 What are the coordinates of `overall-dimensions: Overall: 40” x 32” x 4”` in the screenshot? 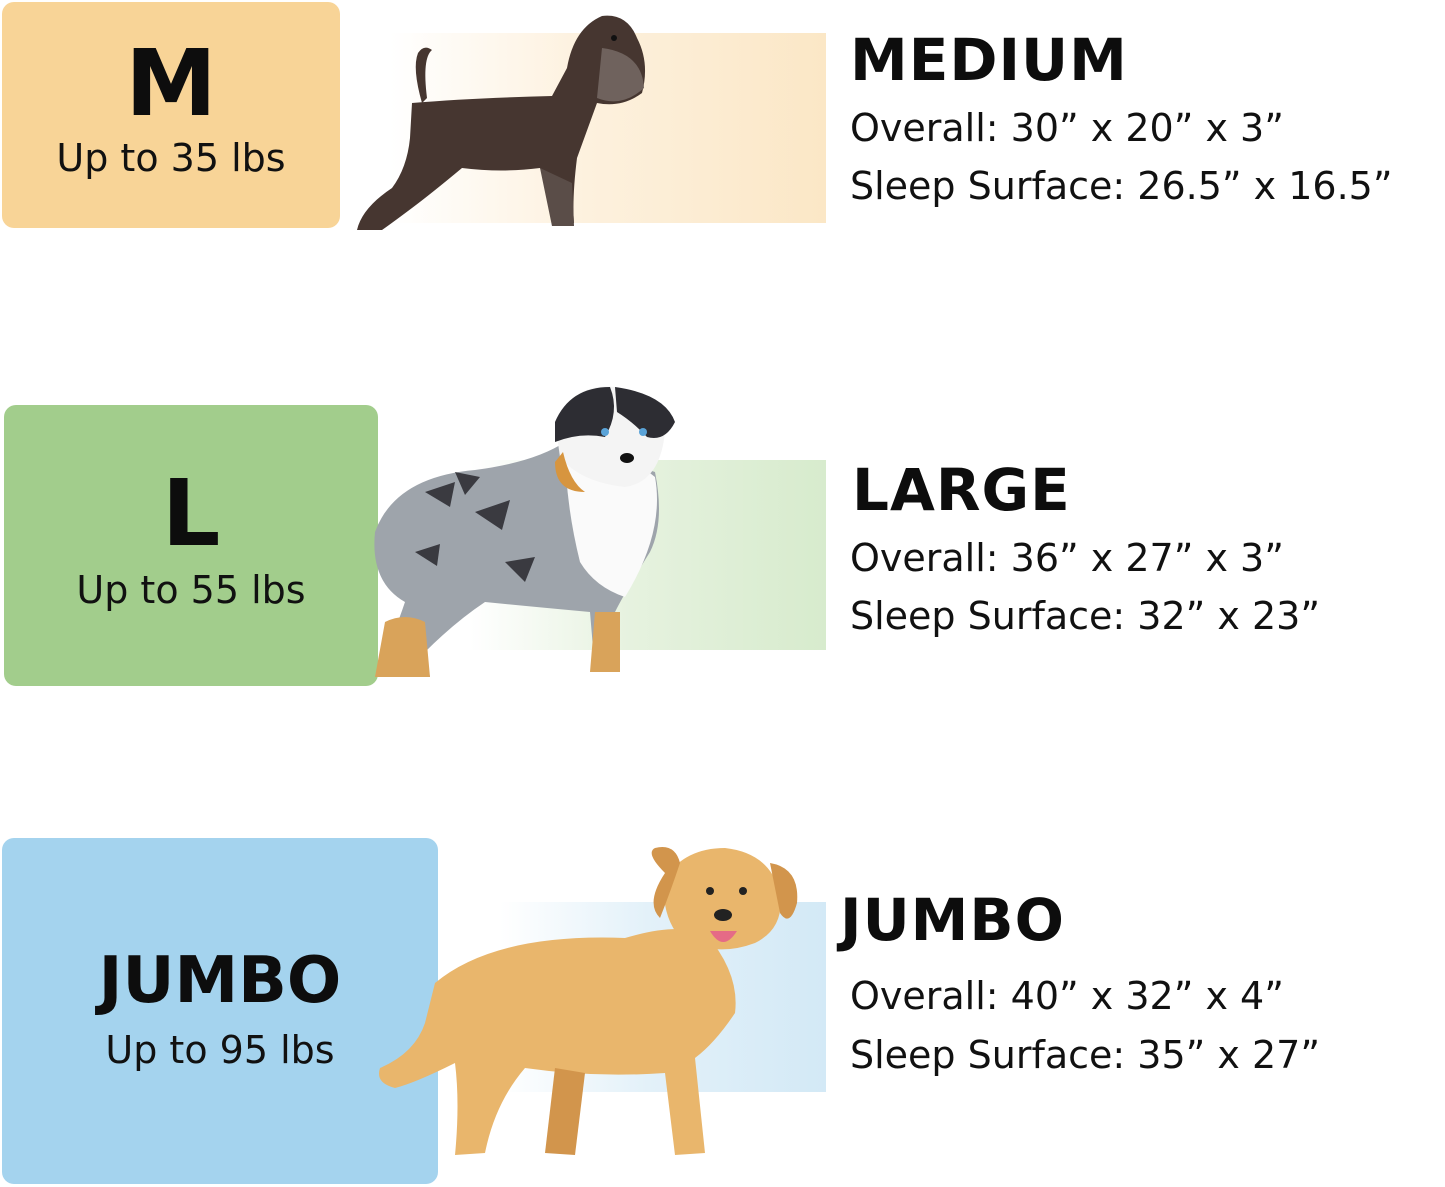 It's located at (1067, 996).